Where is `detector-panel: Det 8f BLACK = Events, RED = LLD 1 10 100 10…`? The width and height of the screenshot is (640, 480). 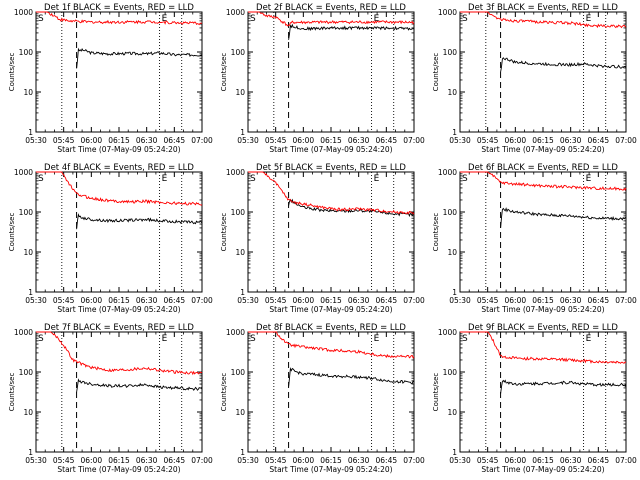 detector-panel: Det 8f BLACK = Events, RED = LLD 1 10 100 10… is located at coordinates (322, 398).